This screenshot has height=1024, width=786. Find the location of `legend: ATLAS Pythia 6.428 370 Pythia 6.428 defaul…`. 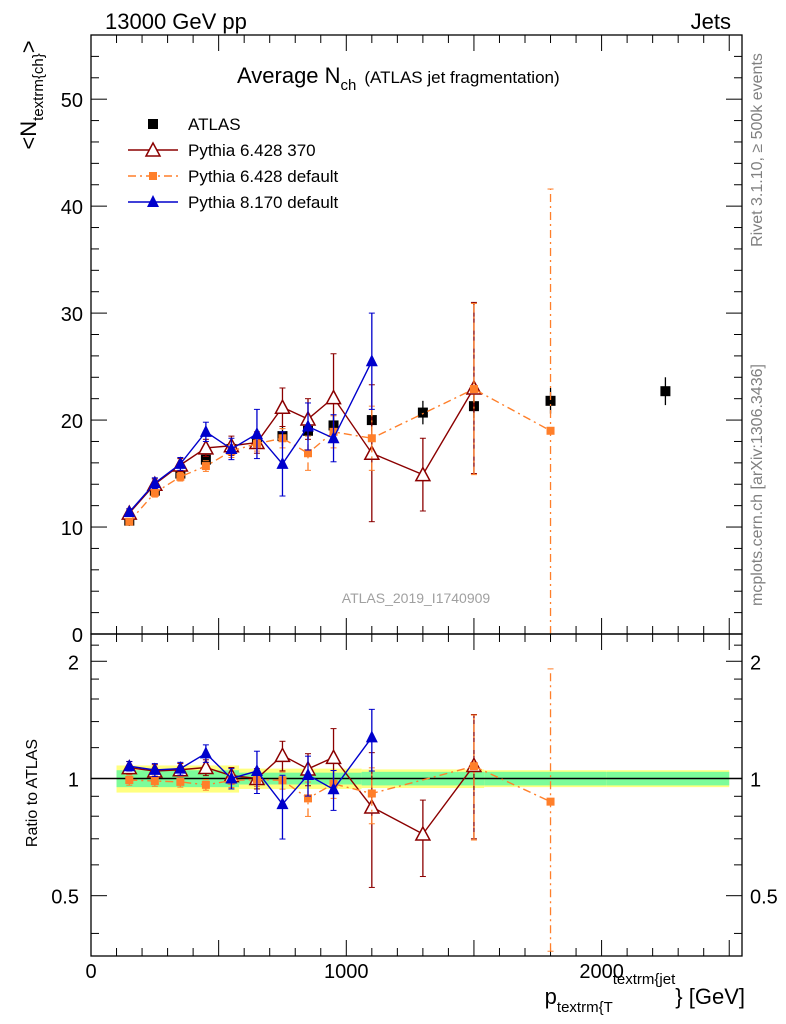

legend: ATLAS Pythia 6.428 370 Pythia 6.428 defaul… is located at coordinates (233, 163).